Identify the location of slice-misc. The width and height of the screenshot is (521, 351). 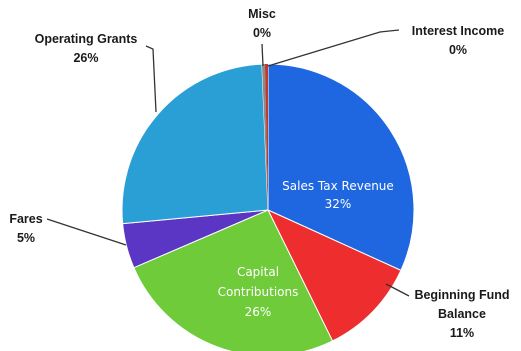
(264, 137).